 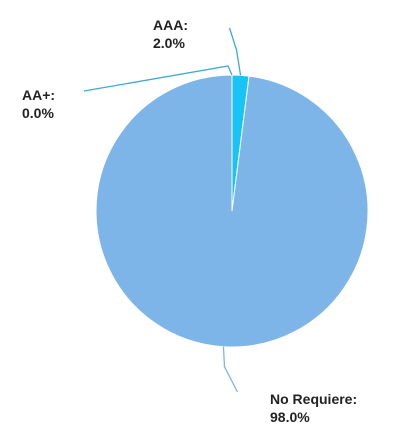 I want to click on data-label-aa-plus-name: AA+:, so click(x=39, y=95).